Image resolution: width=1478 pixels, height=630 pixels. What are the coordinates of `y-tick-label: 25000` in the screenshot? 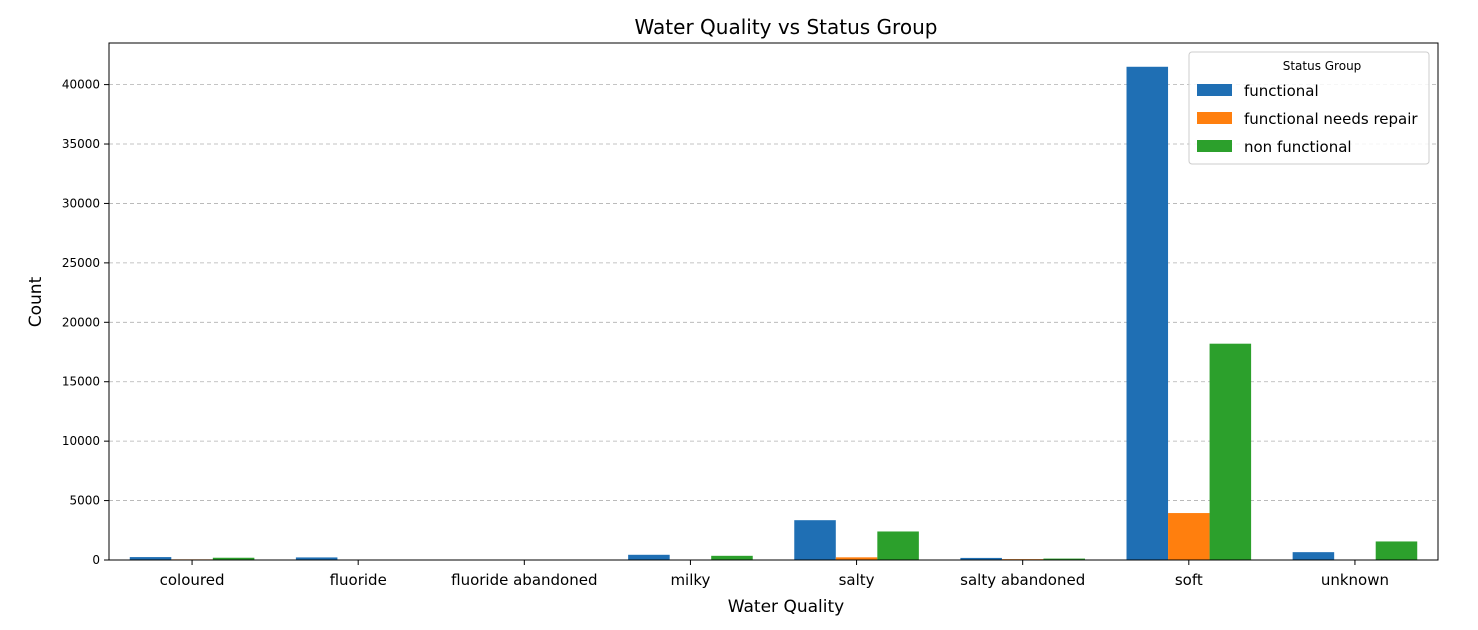 It's located at (81, 263).